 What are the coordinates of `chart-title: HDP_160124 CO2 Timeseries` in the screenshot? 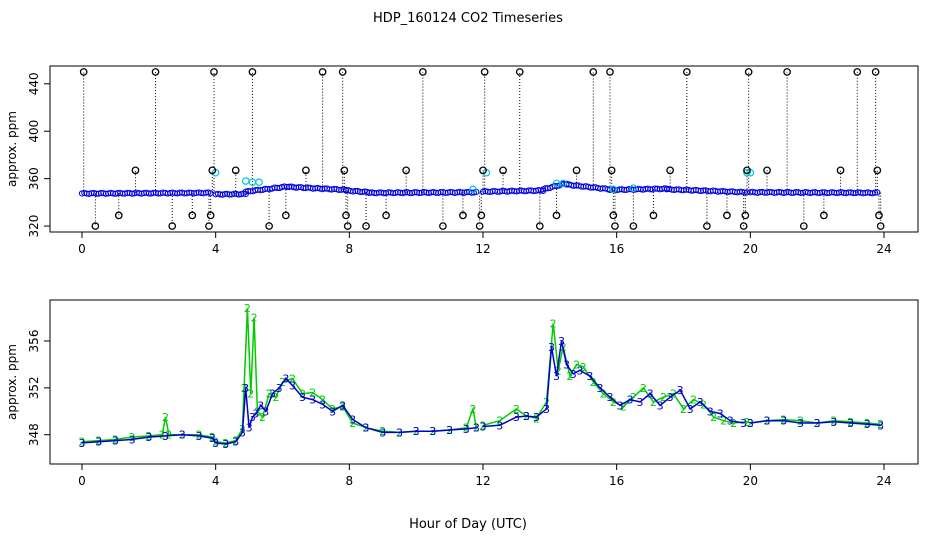 It's located at (468, 18).